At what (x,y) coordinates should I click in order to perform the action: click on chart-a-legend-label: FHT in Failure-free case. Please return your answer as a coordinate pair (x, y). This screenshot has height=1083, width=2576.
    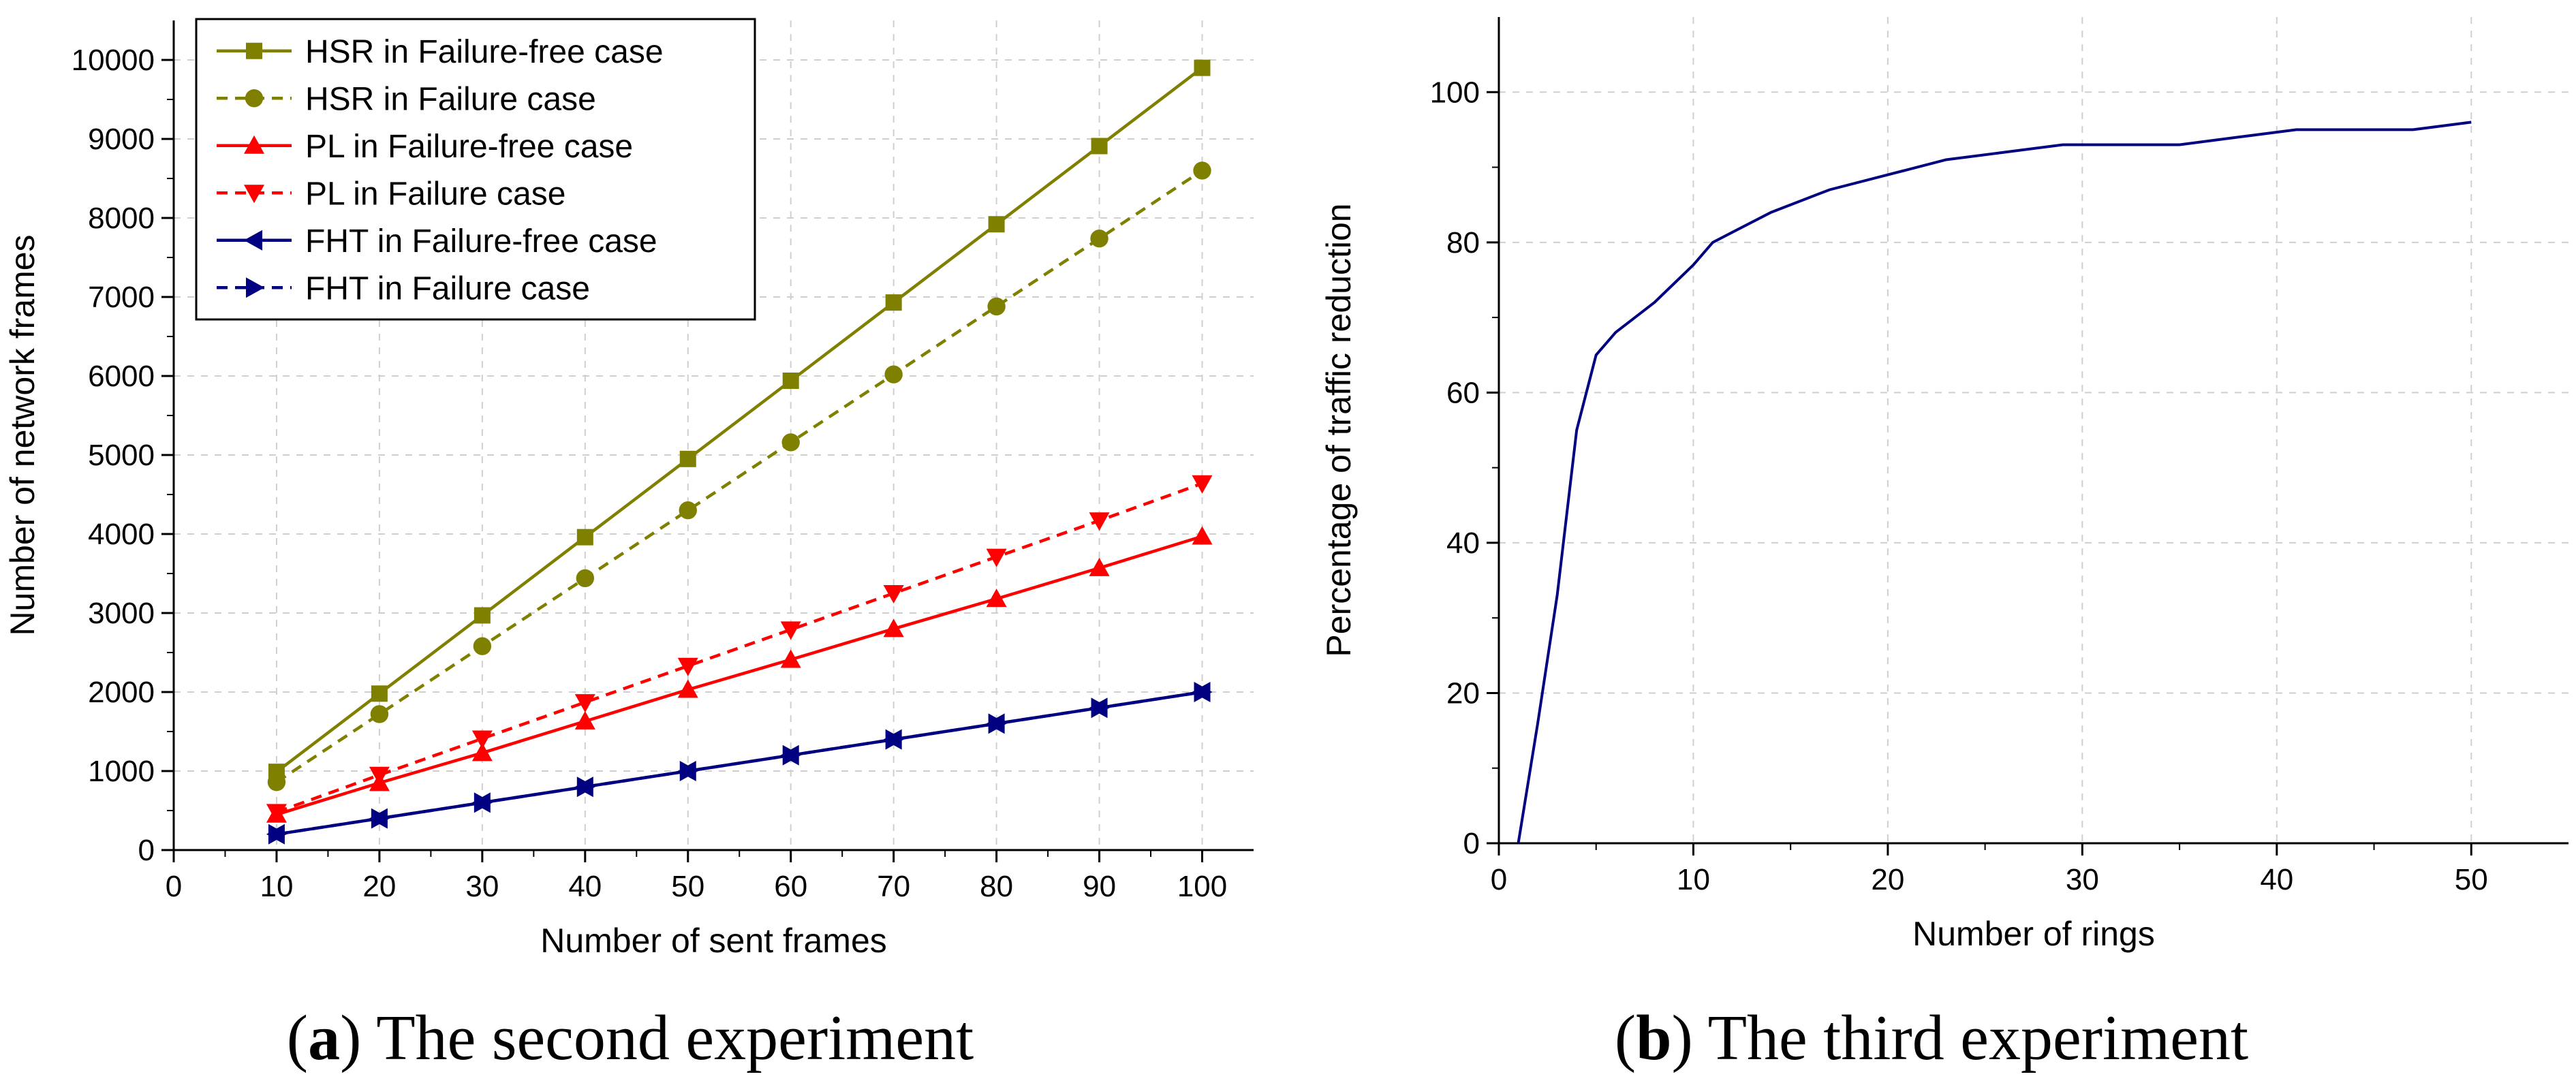
    Looking at the image, I should click on (481, 241).